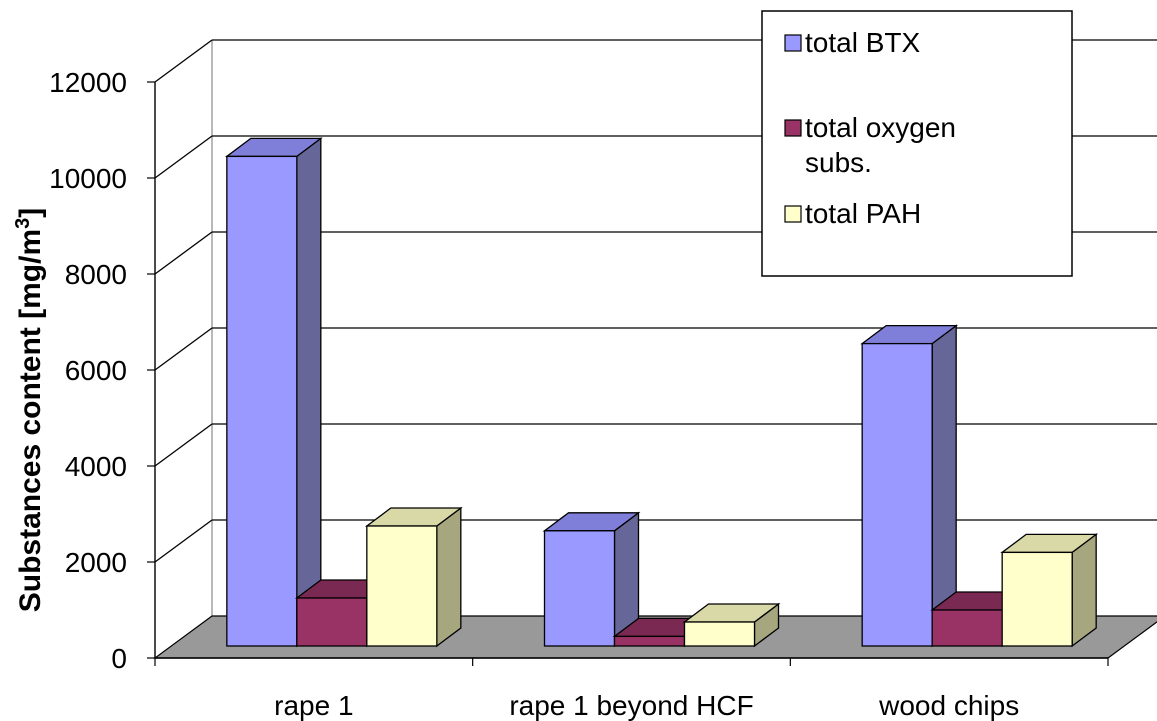 The width and height of the screenshot is (1157, 721). I want to click on x-category-label: rape 1, so click(313, 705).